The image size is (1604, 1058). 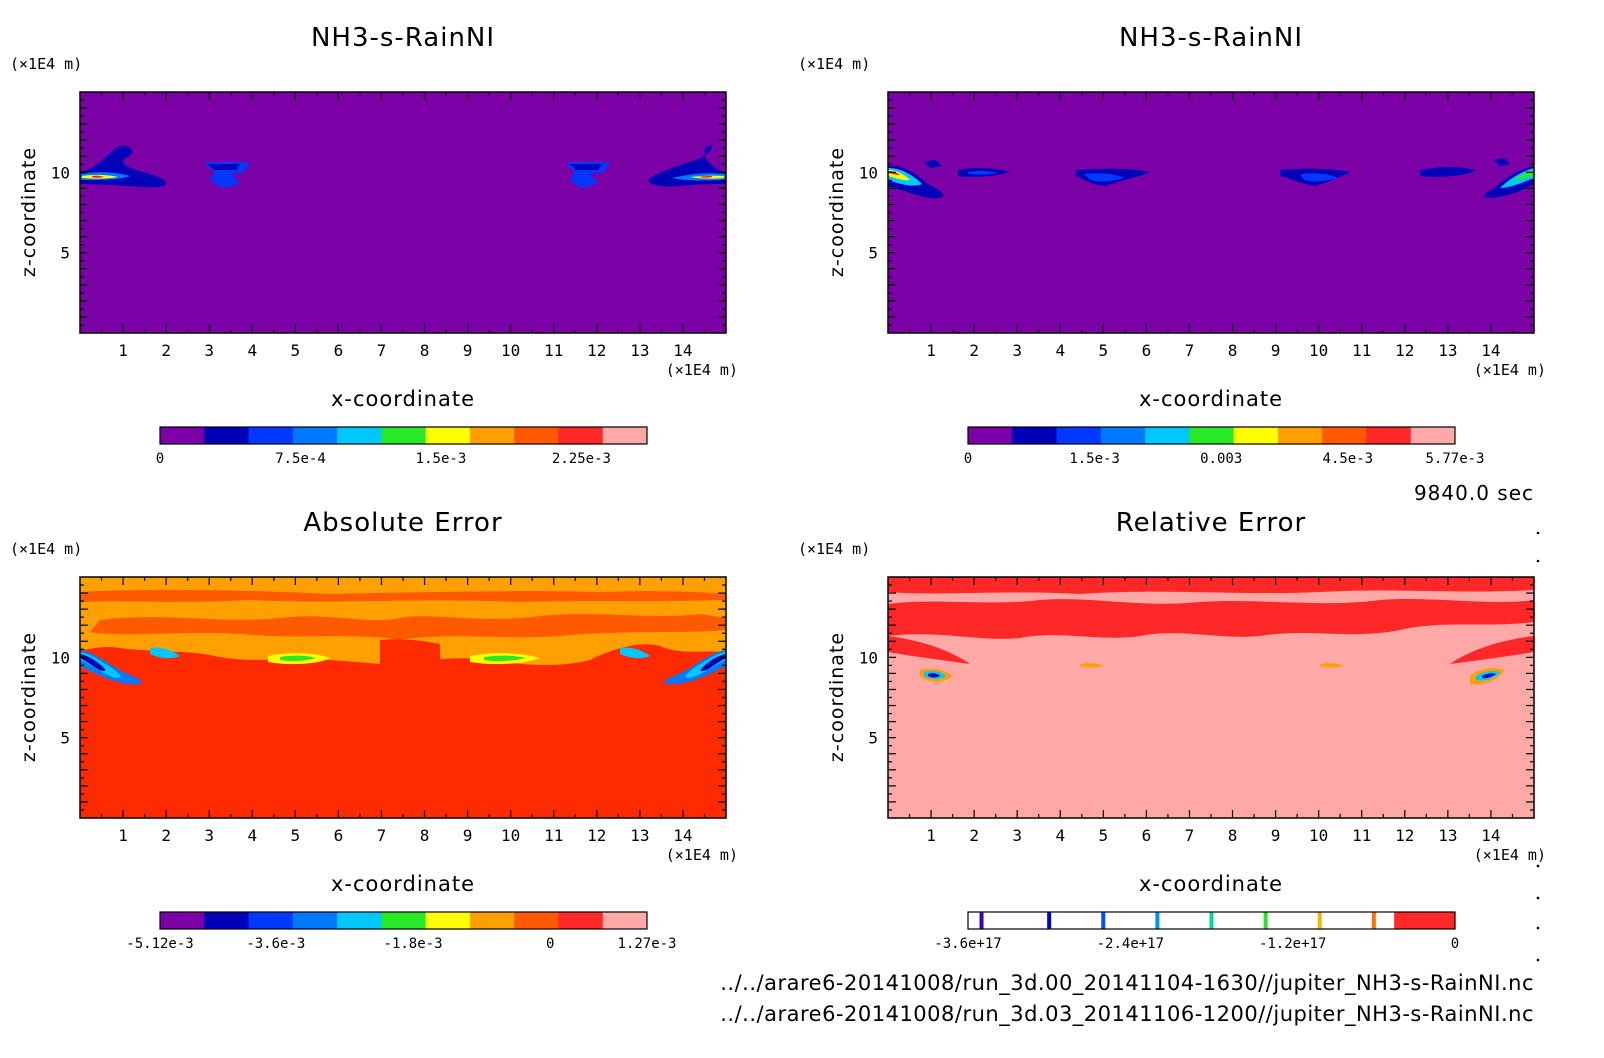 I want to click on relerr-blob-left-core, so click(x=934, y=675).